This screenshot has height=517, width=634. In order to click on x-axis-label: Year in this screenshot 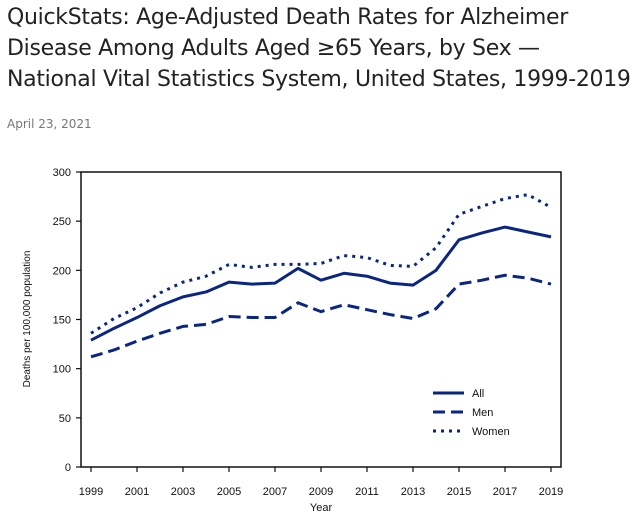, I will do `click(321, 508)`.